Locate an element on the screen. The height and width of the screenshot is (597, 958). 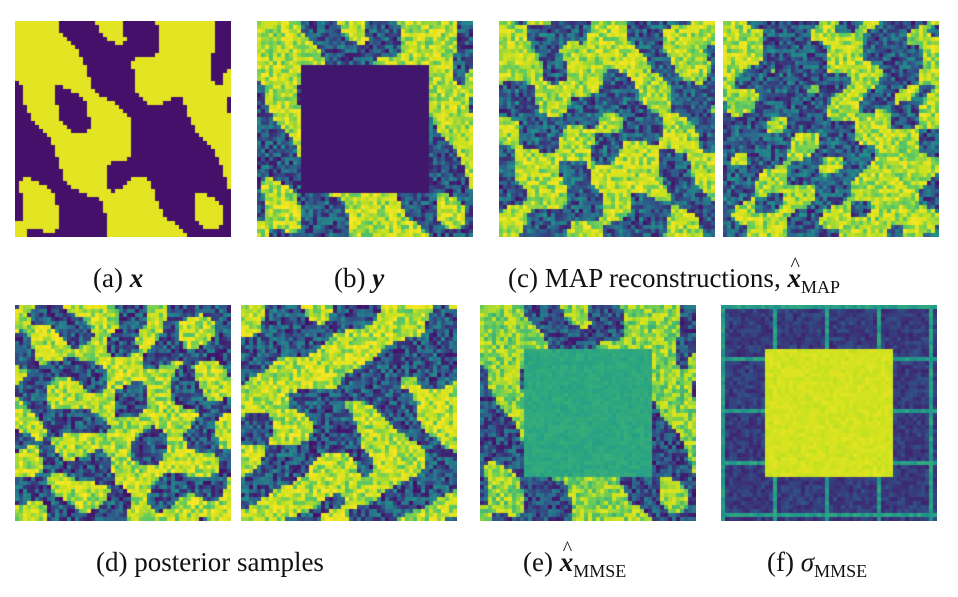
caption-d-text: (d) posterior samples is located at coordinates (210, 562).